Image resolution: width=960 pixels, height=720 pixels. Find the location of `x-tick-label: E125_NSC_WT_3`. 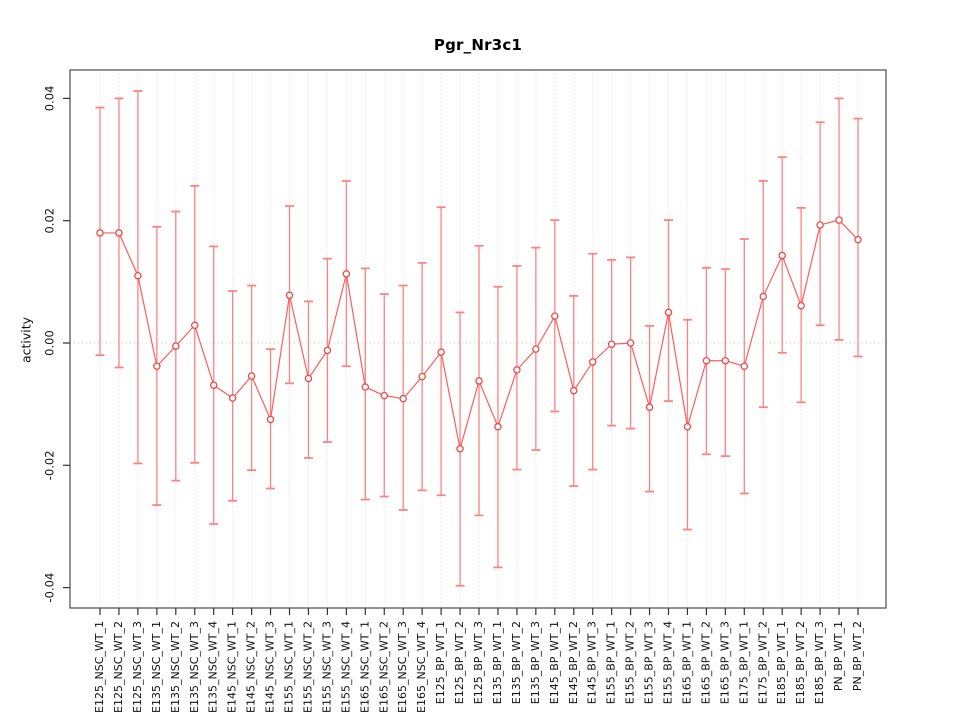

x-tick-label: E125_NSC_WT_3 is located at coordinates (137, 667).